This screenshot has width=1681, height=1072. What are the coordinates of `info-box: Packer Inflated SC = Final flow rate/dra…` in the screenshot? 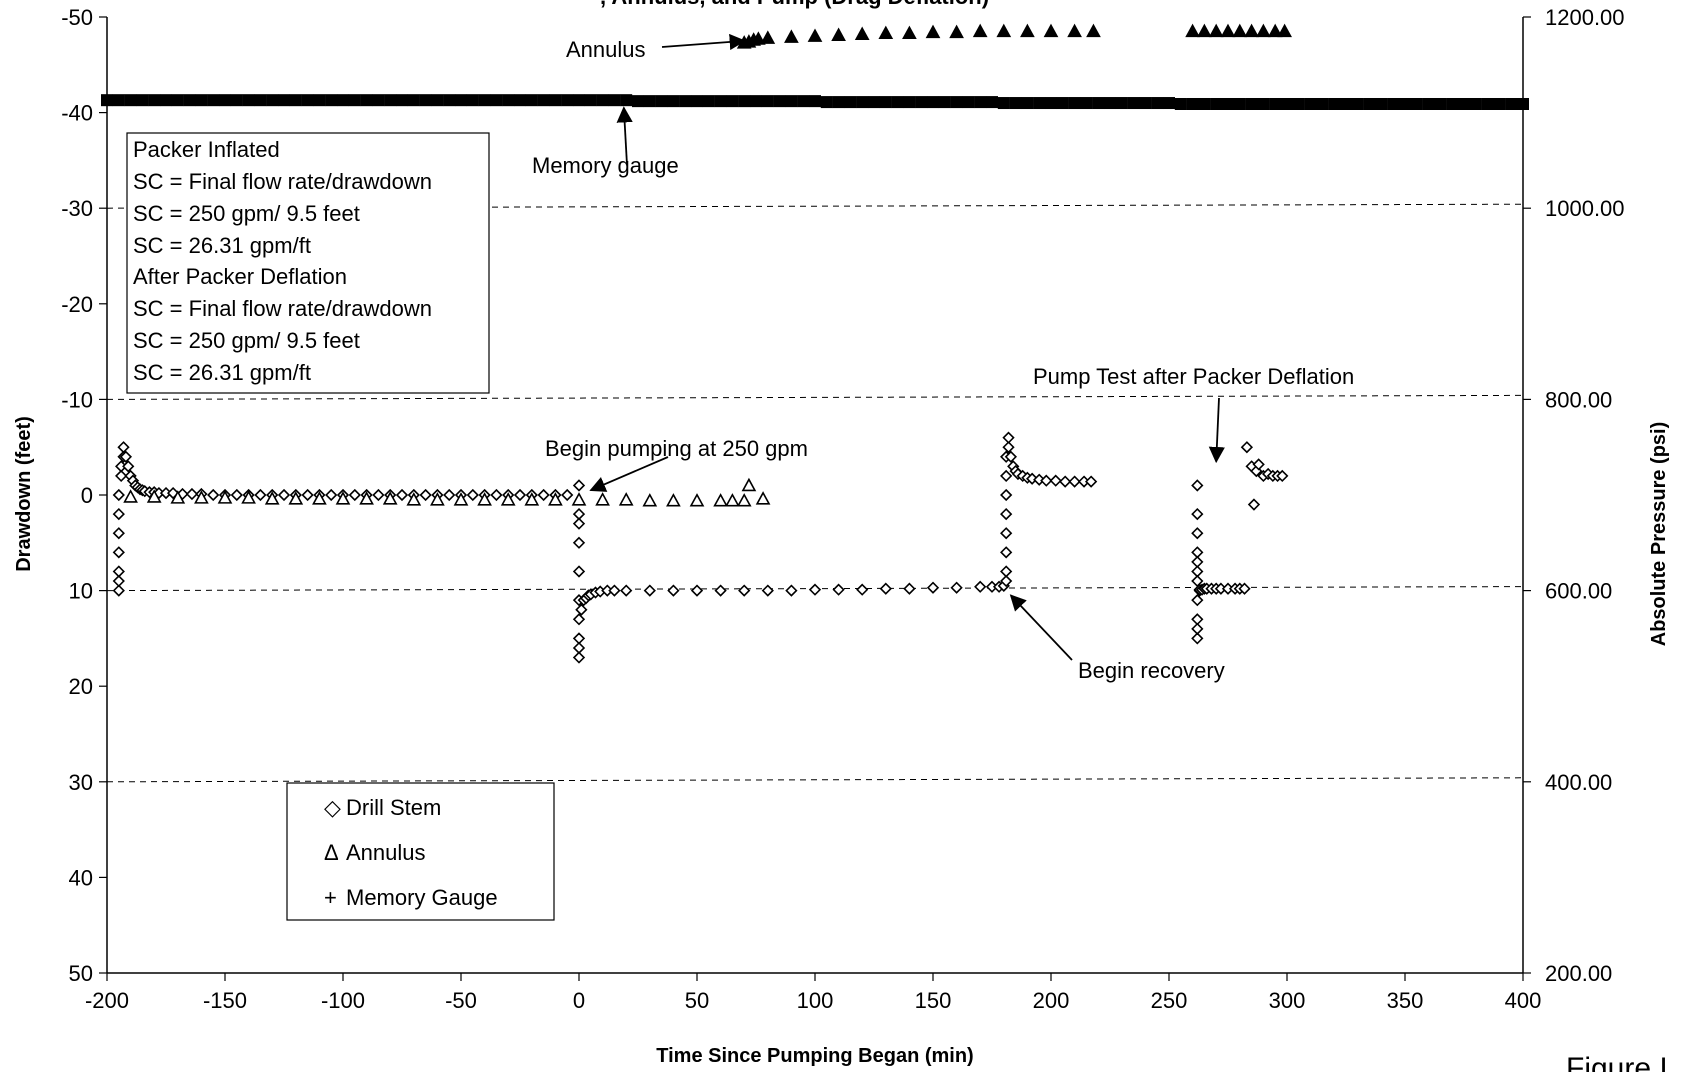 It's located at (308, 263).